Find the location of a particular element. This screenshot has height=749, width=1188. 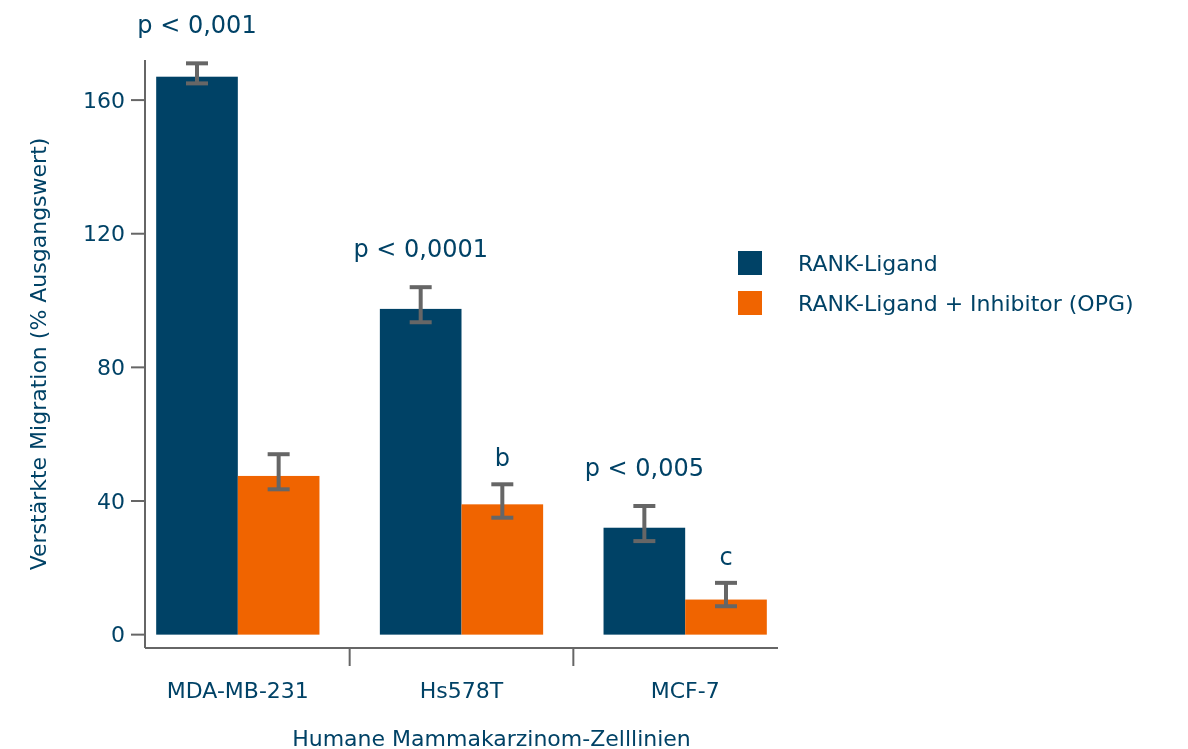

legend-label: RANK-Ligand + Inhibitor (OPG) is located at coordinates (966, 303).